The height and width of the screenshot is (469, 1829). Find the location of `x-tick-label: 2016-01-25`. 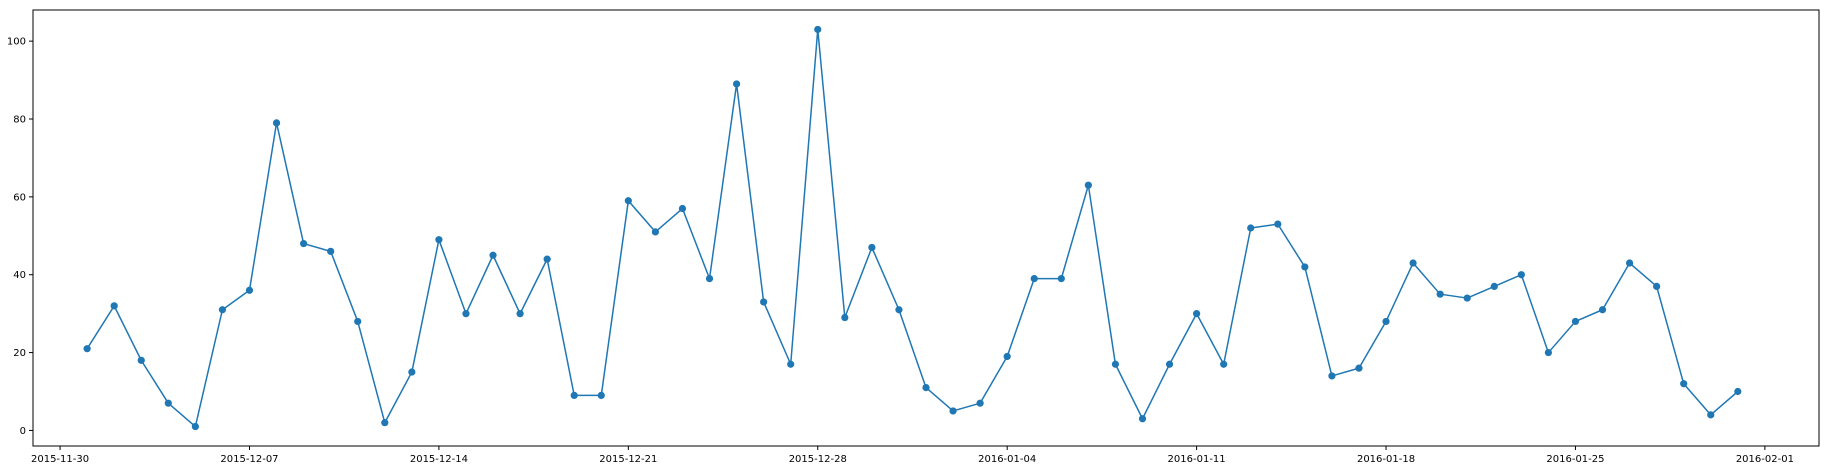

x-tick-label: 2016-01-25 is located at coordinates (1575, 459).